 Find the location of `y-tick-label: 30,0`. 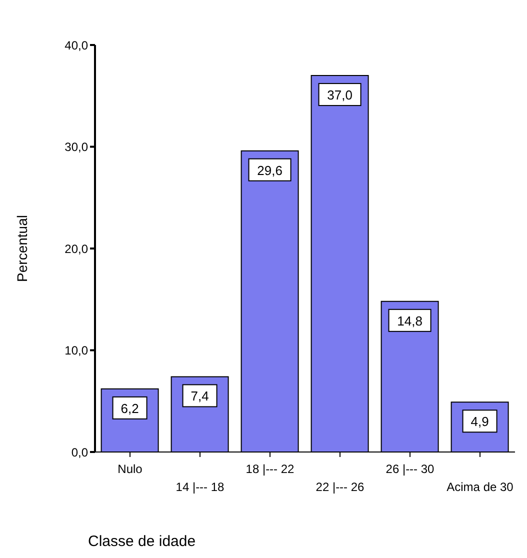

y-tick-label: 30,0 is located at coordinates (76, 147).